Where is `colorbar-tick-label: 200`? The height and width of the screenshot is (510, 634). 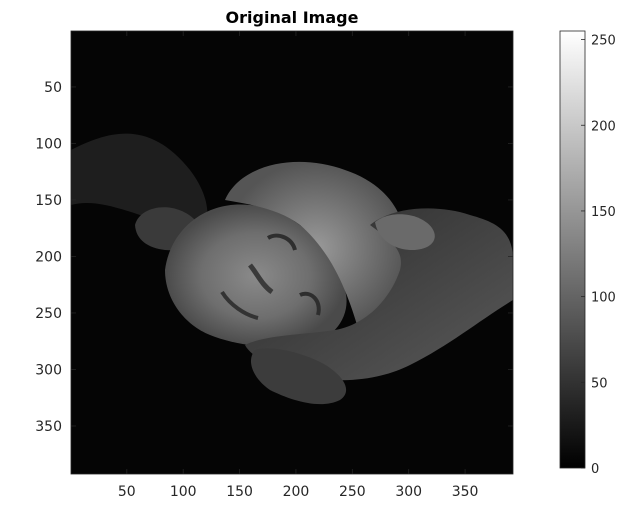
colorbar-tick-label: 200 is located at coordinates (603, 126).